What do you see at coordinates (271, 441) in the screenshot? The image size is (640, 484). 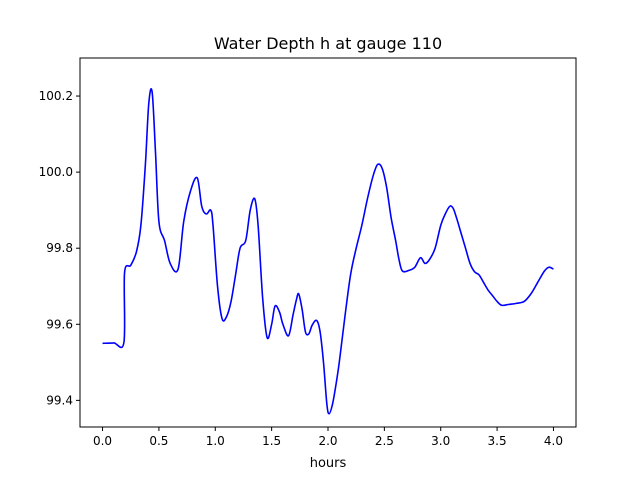 I see `x-tick-label: 1.5` at bounding box center [271, 441].